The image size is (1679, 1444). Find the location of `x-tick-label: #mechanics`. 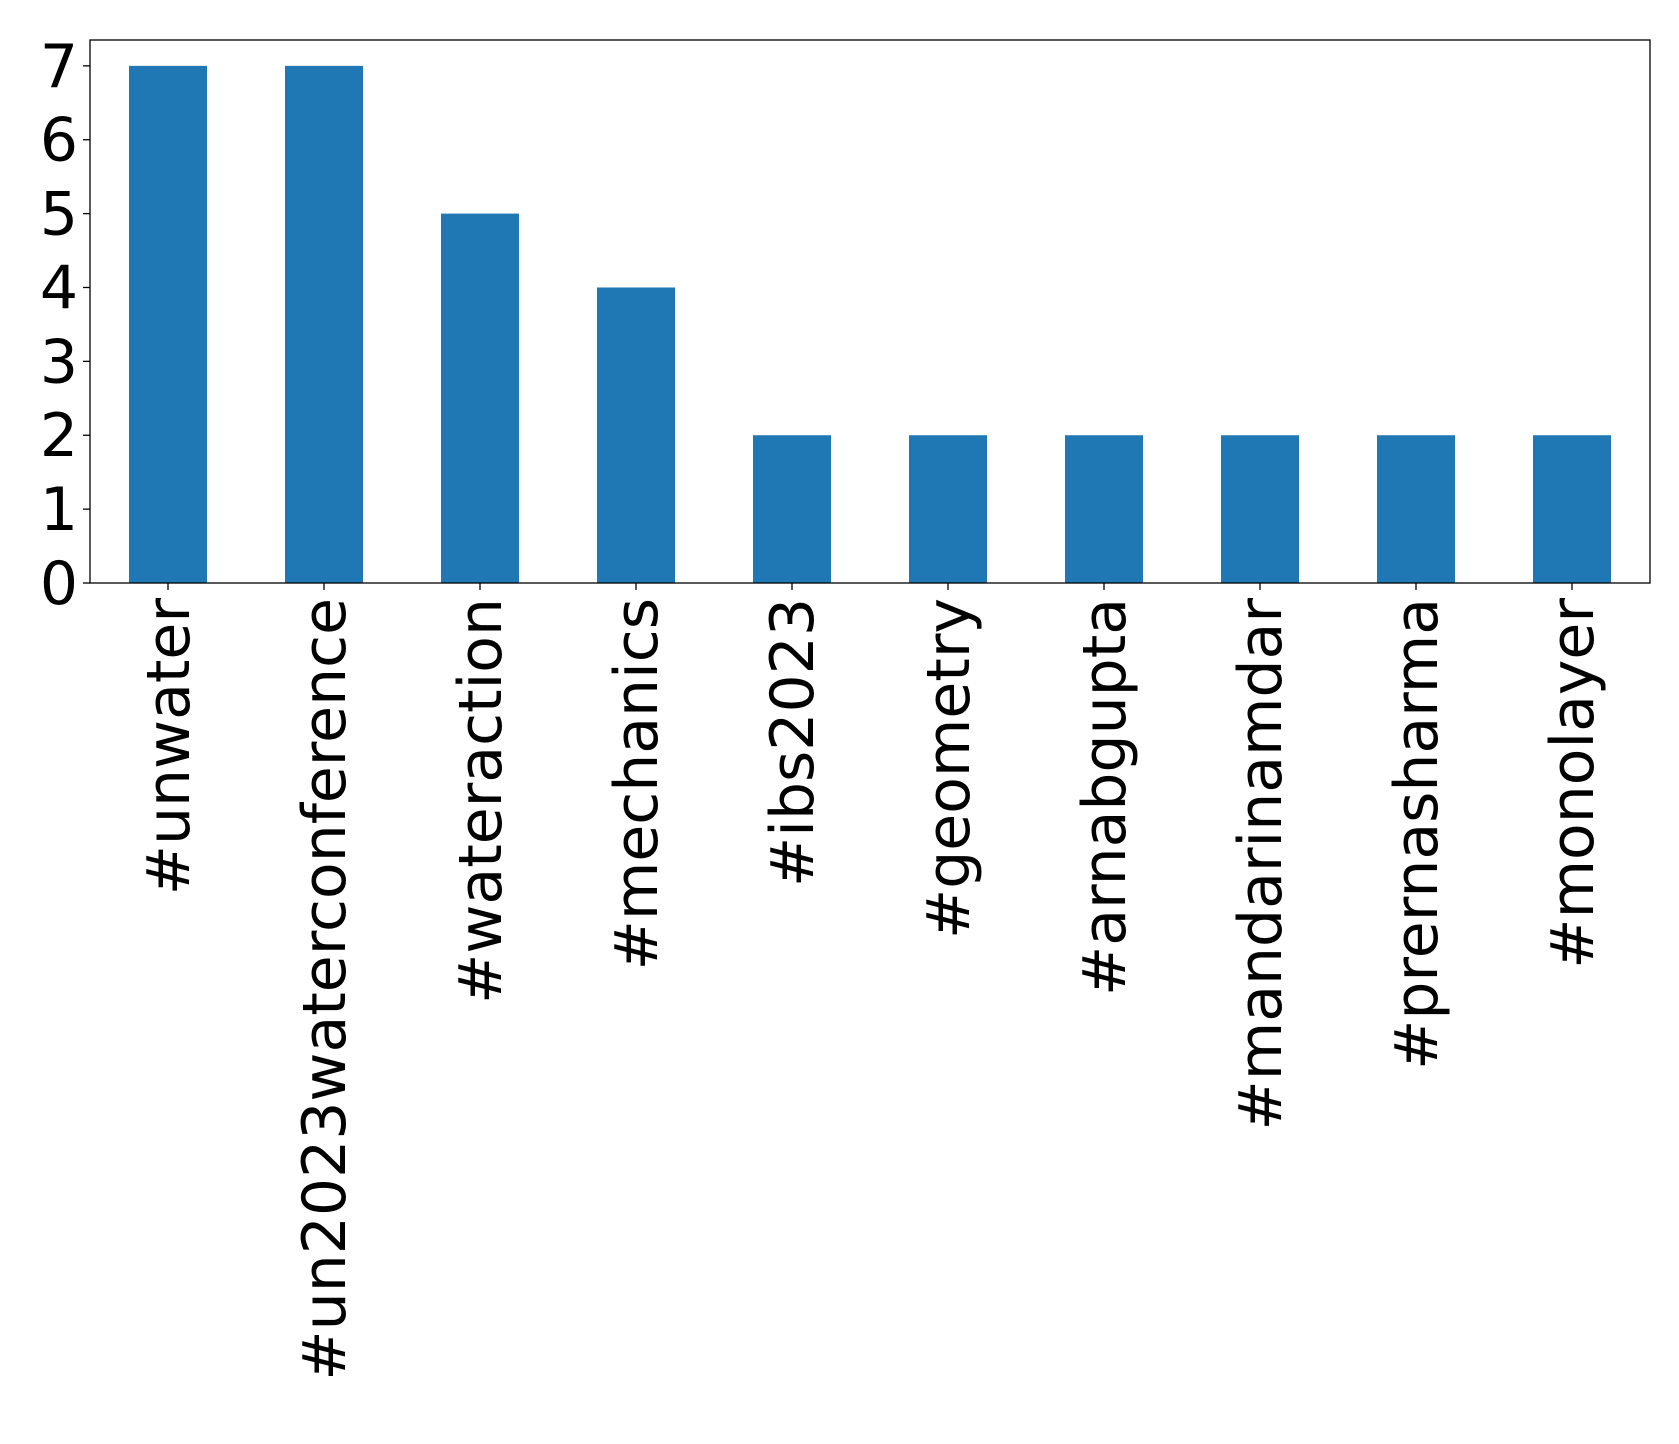

x-tick-label: #mechanics is located at coordinates (637, 784).